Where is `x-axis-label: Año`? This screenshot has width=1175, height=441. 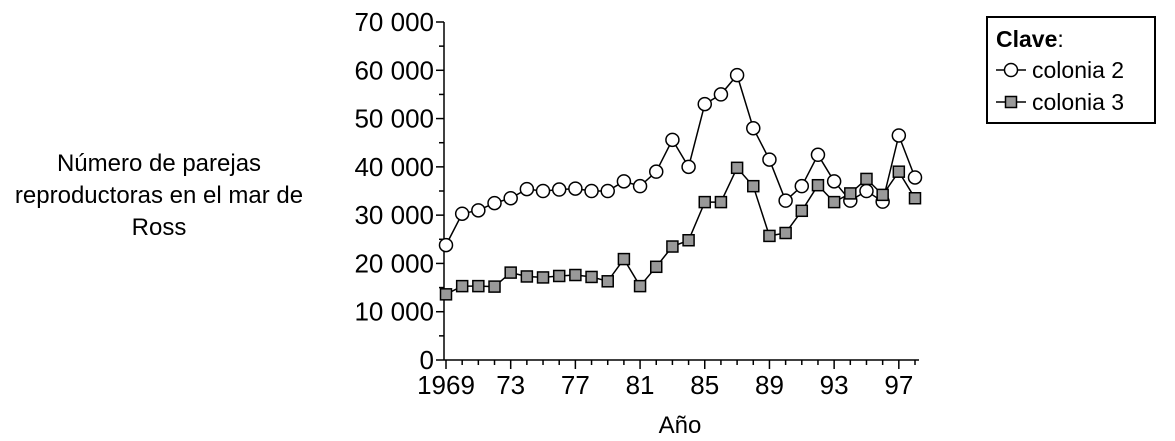 x-axis-label: Año is located at coordinates (680, 425).